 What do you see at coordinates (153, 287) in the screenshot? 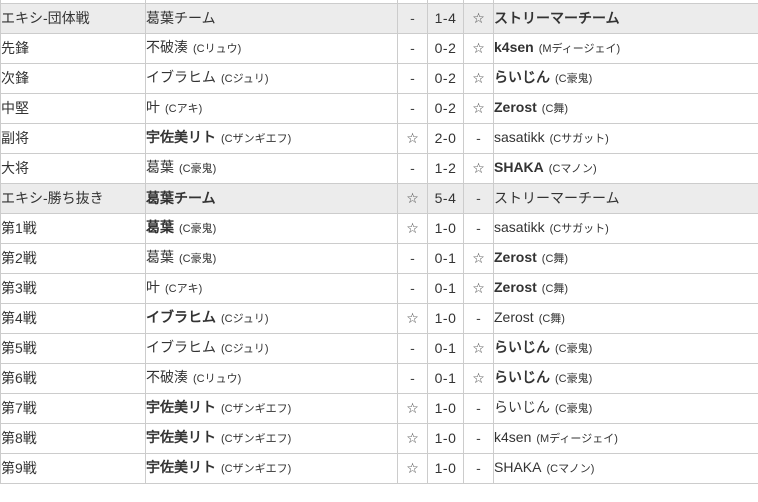
I see `player-name: 叶` at bounding box center [153, 287].